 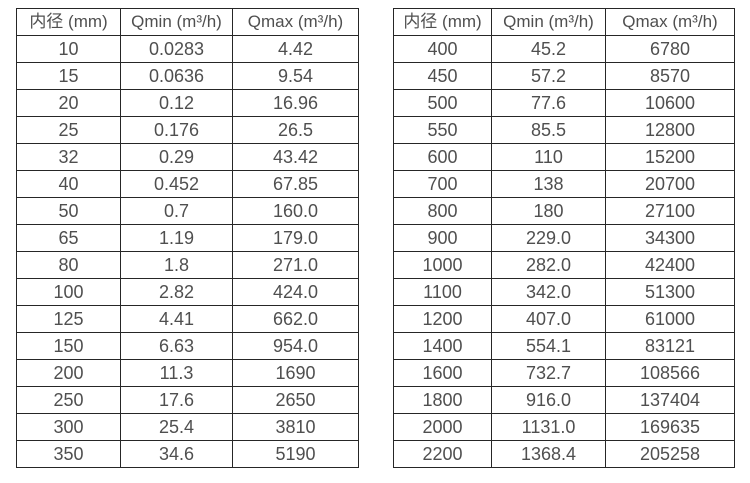 I want to click on cell: 138, so click(x=548, y=184).